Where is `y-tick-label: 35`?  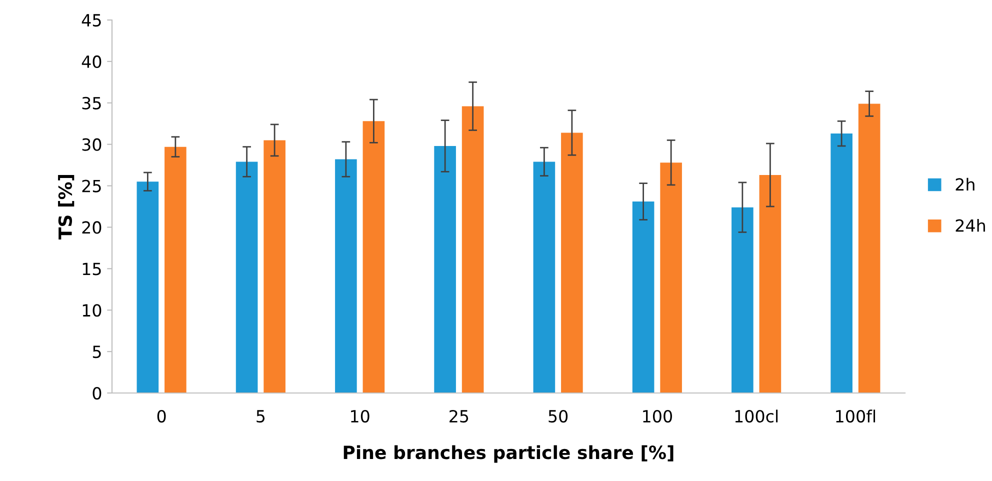
y-tick-label: 35 is located at coordinates (91, 103).